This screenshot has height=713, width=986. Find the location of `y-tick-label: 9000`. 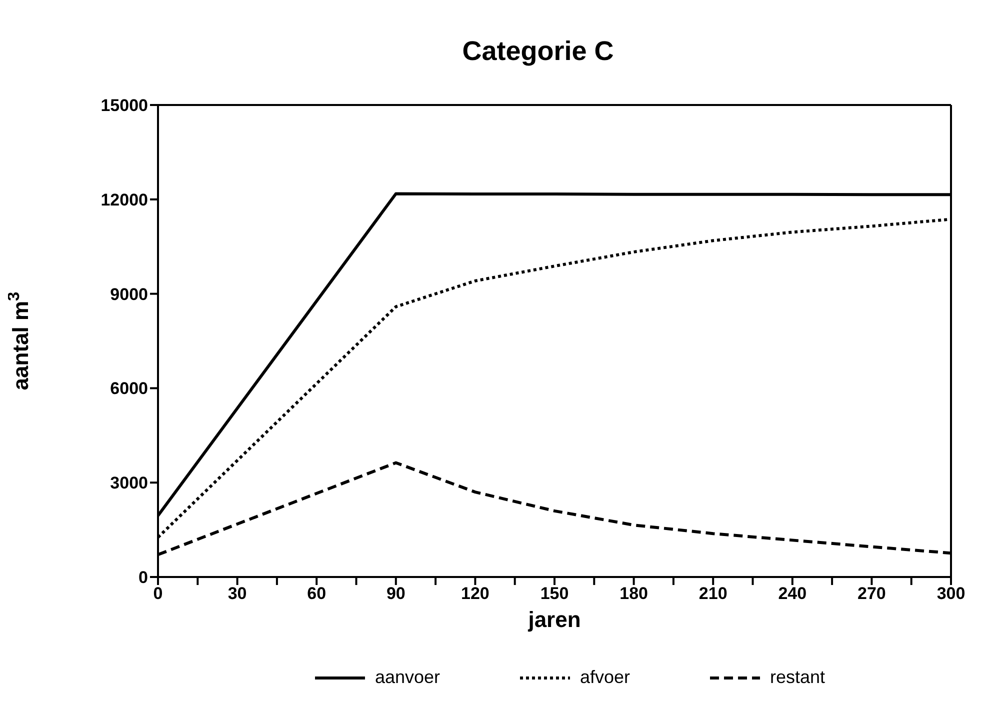

y-tick-label: 9000 is located at coordinates (129, 294).